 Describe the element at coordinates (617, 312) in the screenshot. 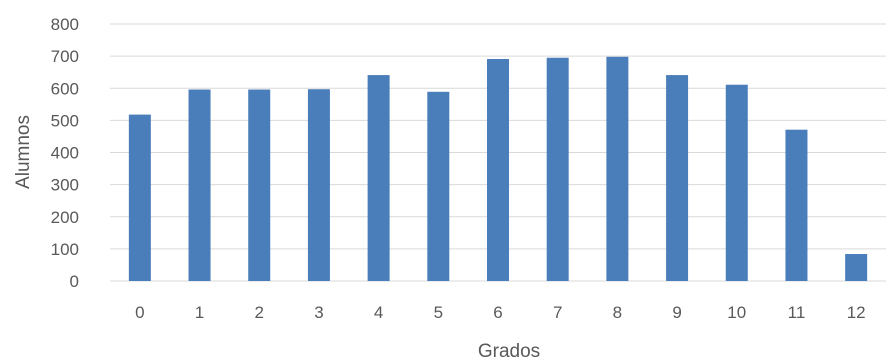

I see `x-tick-label: 8` at that location.